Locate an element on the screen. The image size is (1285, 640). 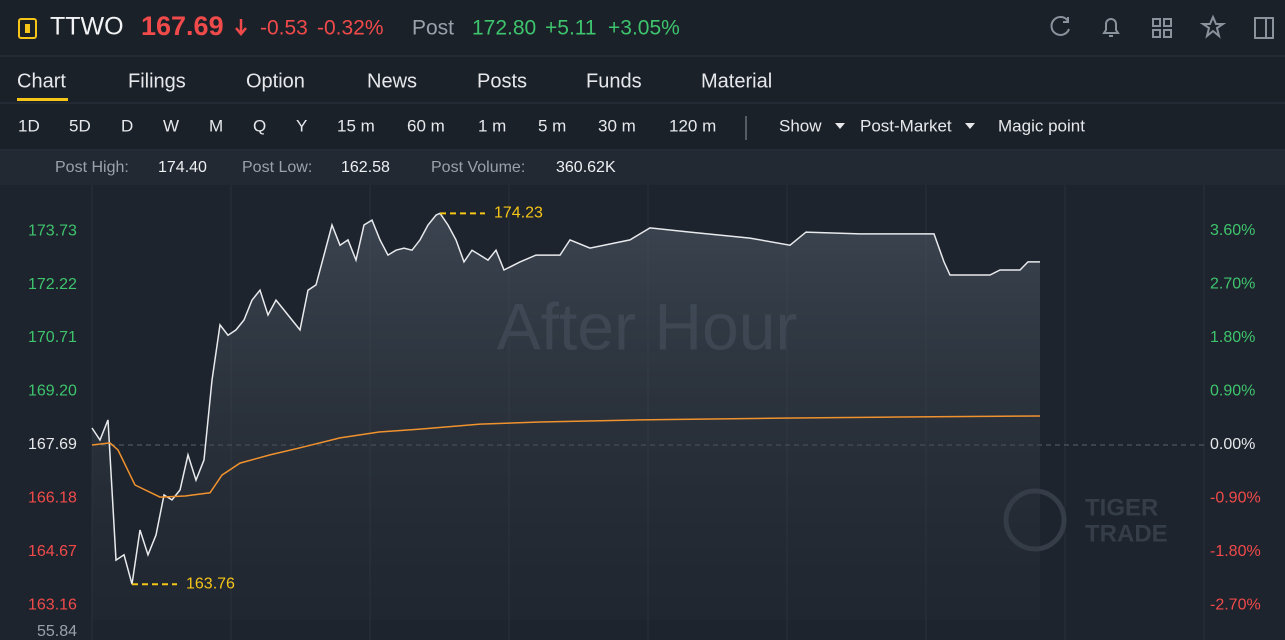
y2-tick-label: 0.90% is located at coordinates (1232, 391).